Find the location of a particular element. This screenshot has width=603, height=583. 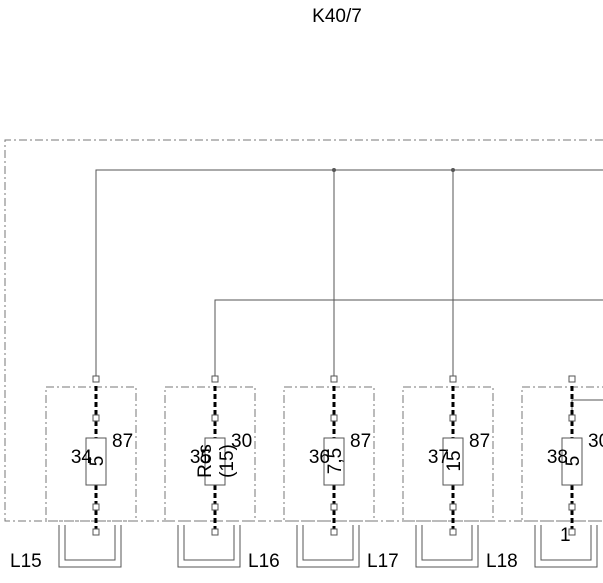

fuse-rating: (15) is located at coordinates (227, 461).